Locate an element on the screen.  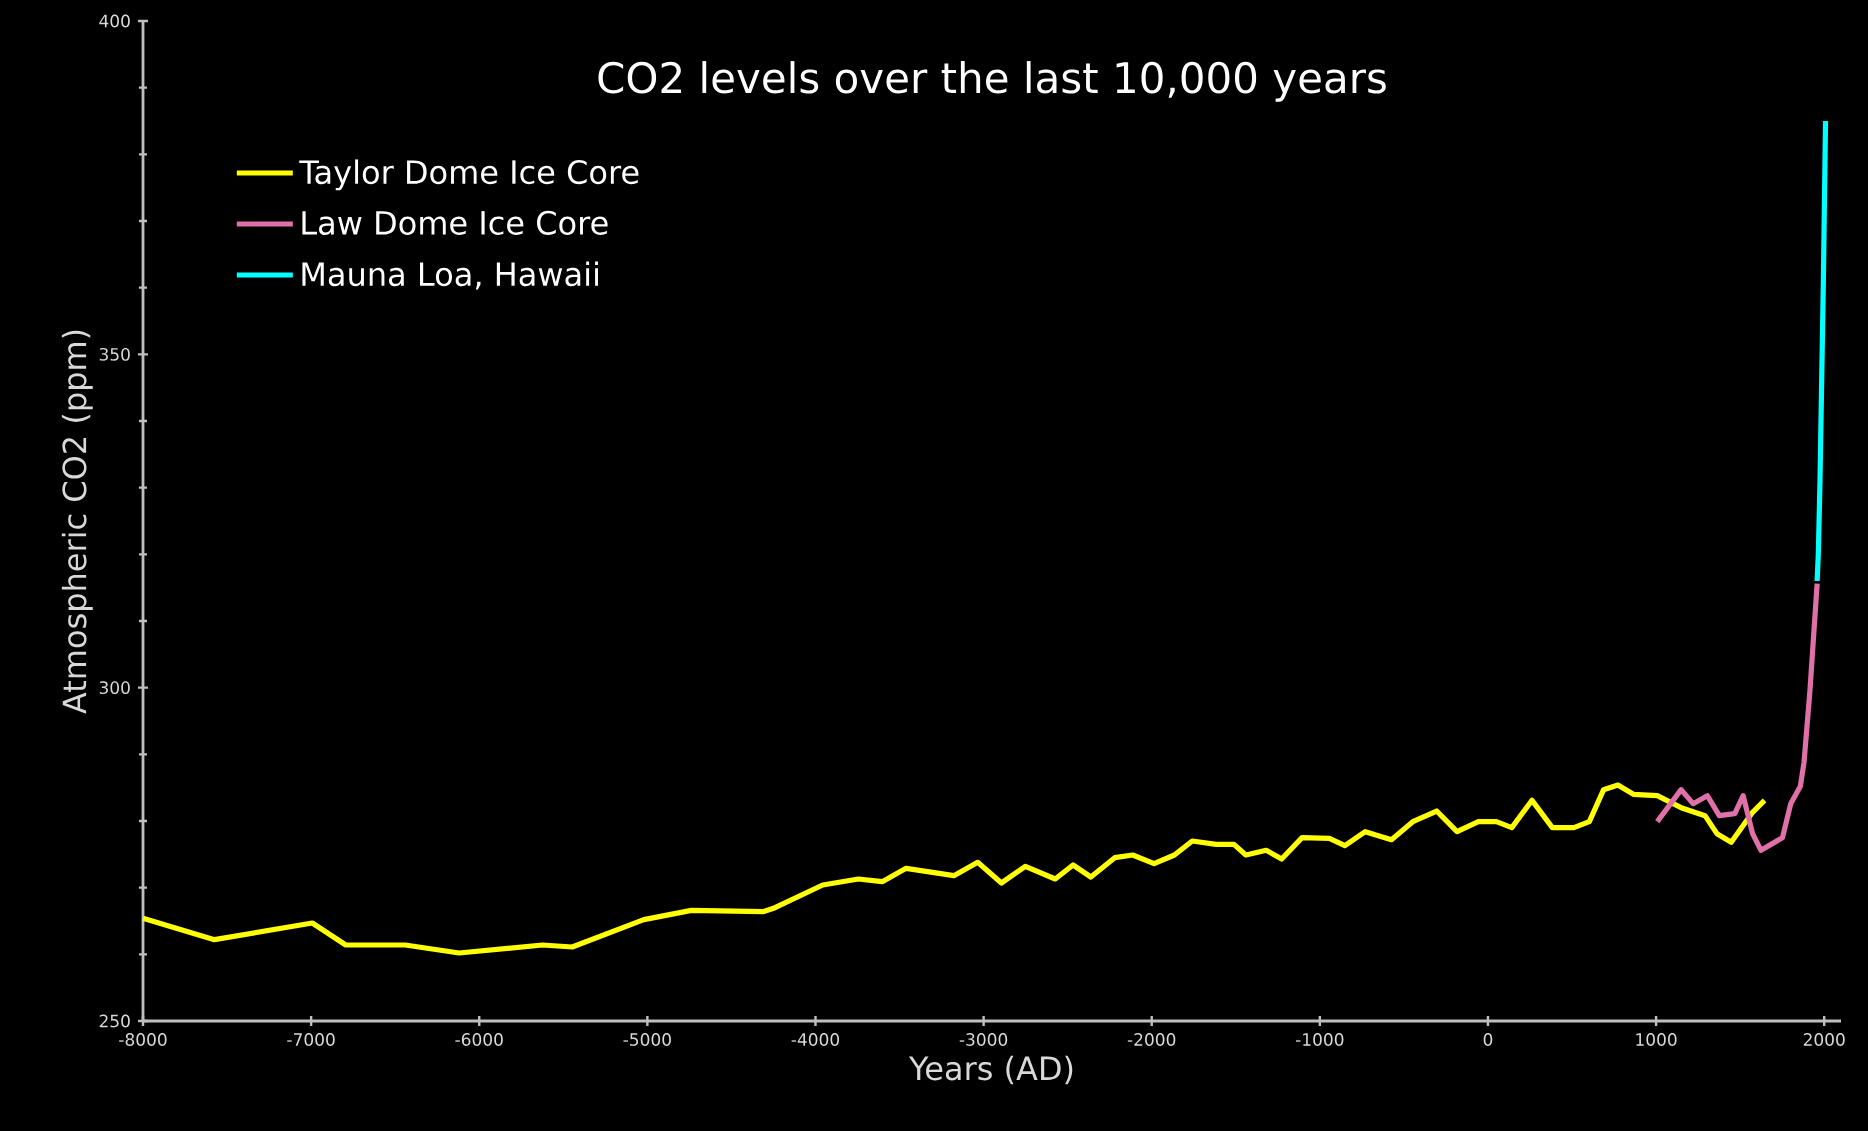
legend-label: Taylor Dome Ice Core is located at coordinates (469, 175).